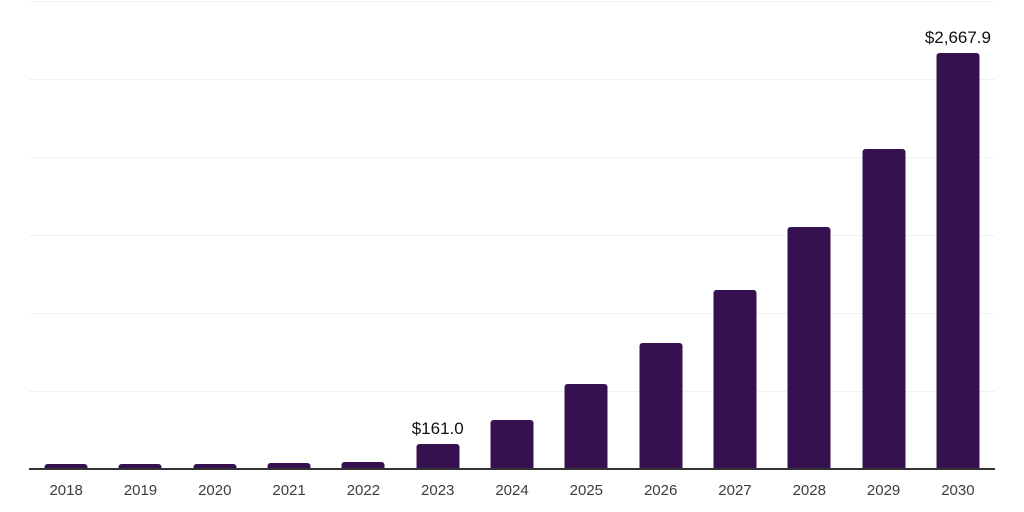  Describe the element at coordinates (809, 490) in the screenshot. I see `x-axis-tick-label-2028: 2028` at that location.